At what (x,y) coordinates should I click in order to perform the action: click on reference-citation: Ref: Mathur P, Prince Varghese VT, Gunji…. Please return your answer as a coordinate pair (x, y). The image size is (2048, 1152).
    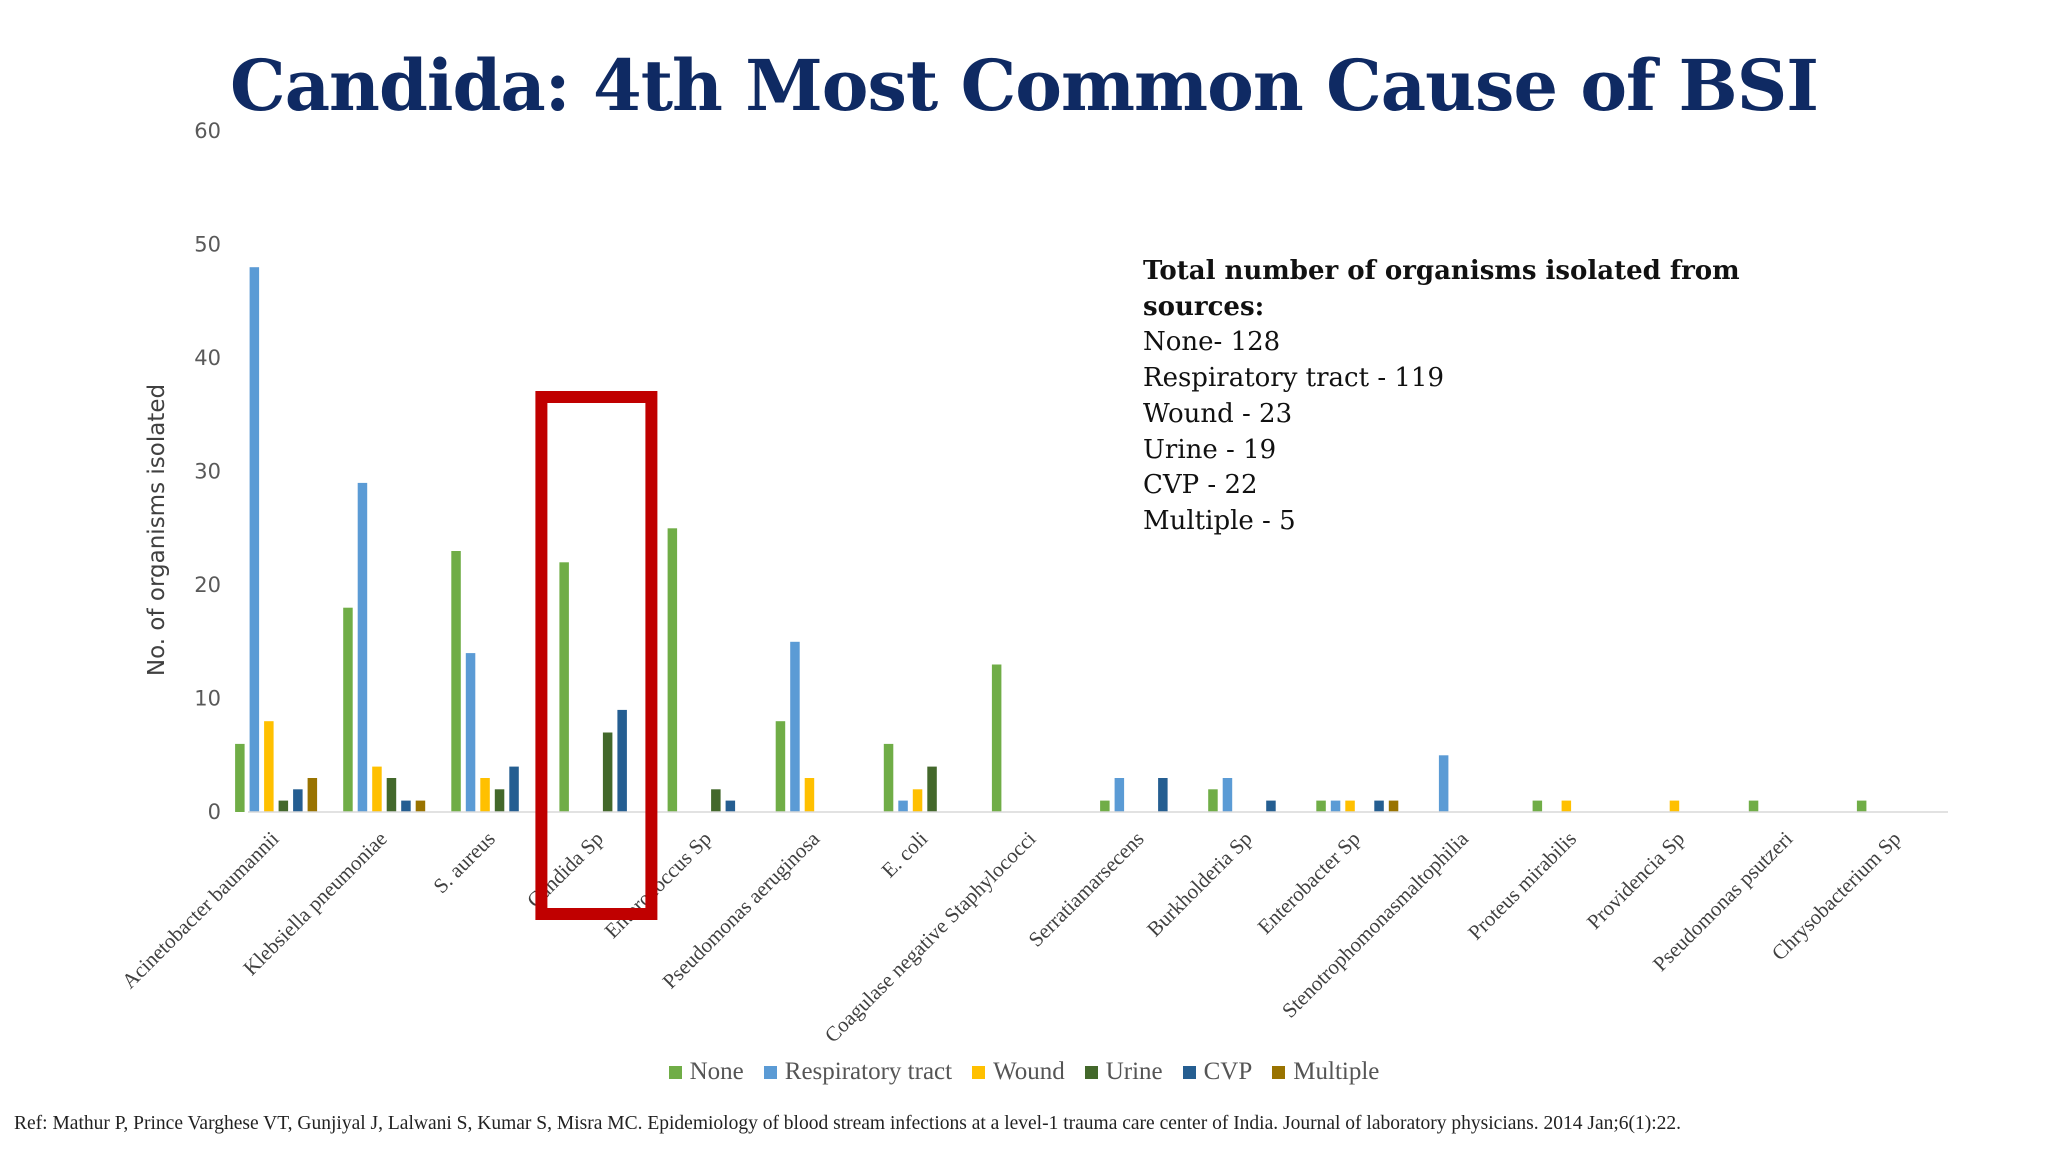
    Looking at the image, I should click on (848, 1123).